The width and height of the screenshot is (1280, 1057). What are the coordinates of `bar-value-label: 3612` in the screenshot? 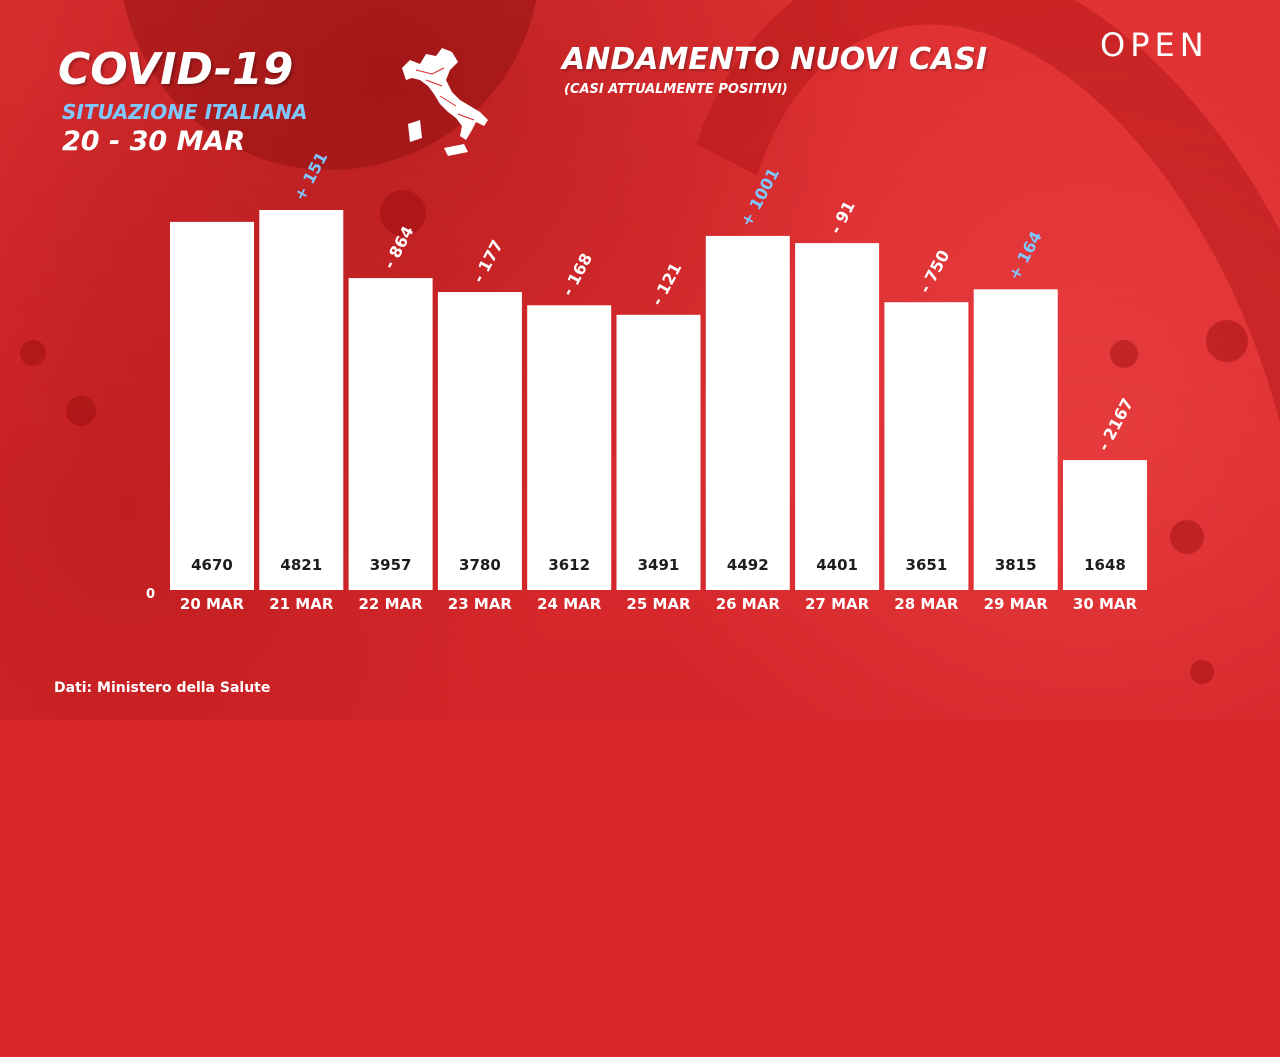 It's located at (569, 565).